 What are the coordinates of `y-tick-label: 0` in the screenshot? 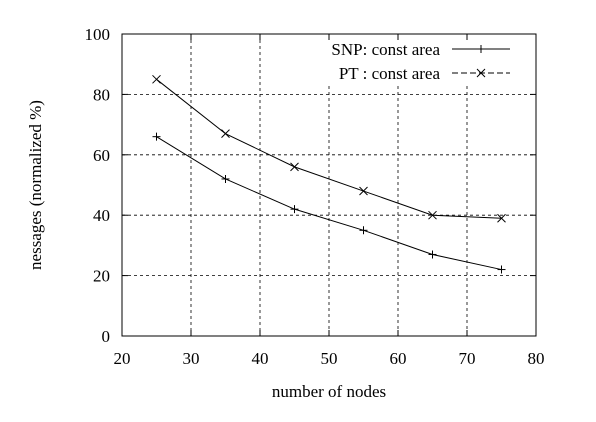 It's located at (106, 336).